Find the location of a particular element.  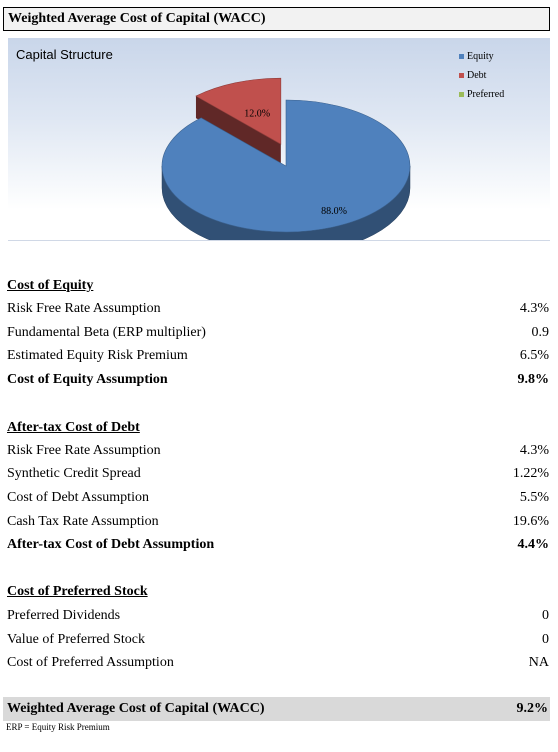

row-value: 5.5% is located at coordinates (534, 497).